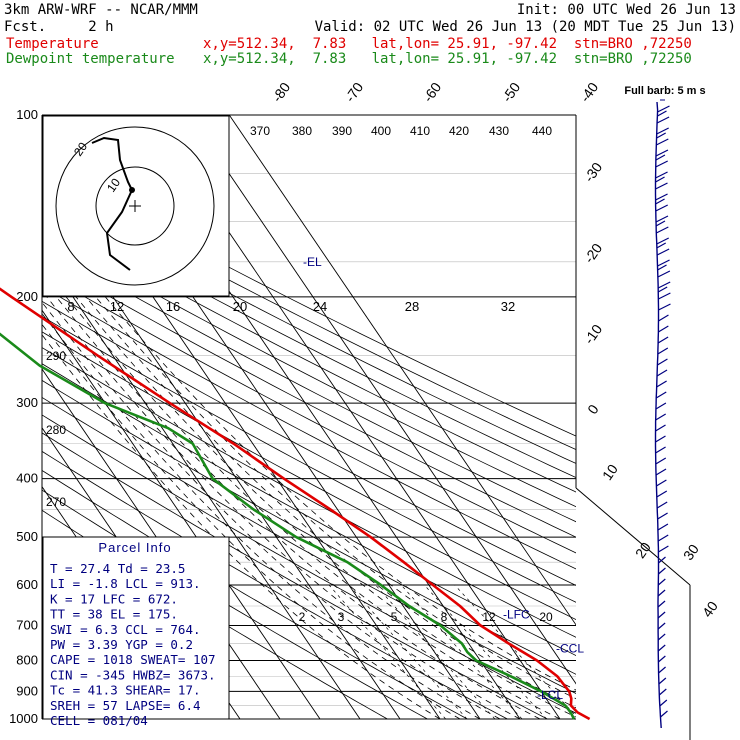 Image resolution: width=740 pixels, height=740 pixels. Describe the element at coordinates (260, 131) in the screenshot. I see `theta-label: 370` at that location.